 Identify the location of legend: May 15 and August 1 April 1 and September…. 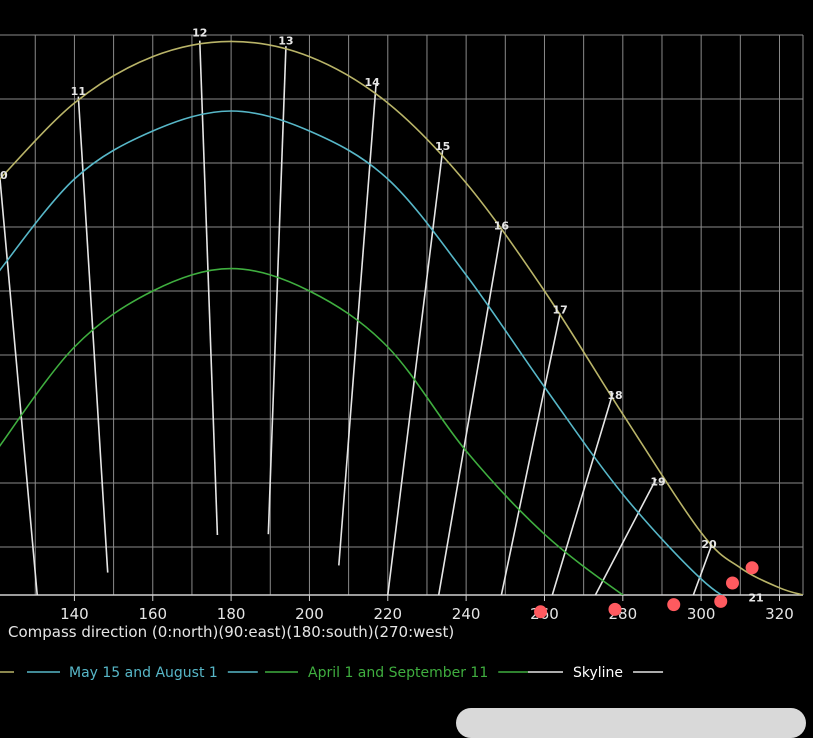
(332, 673).